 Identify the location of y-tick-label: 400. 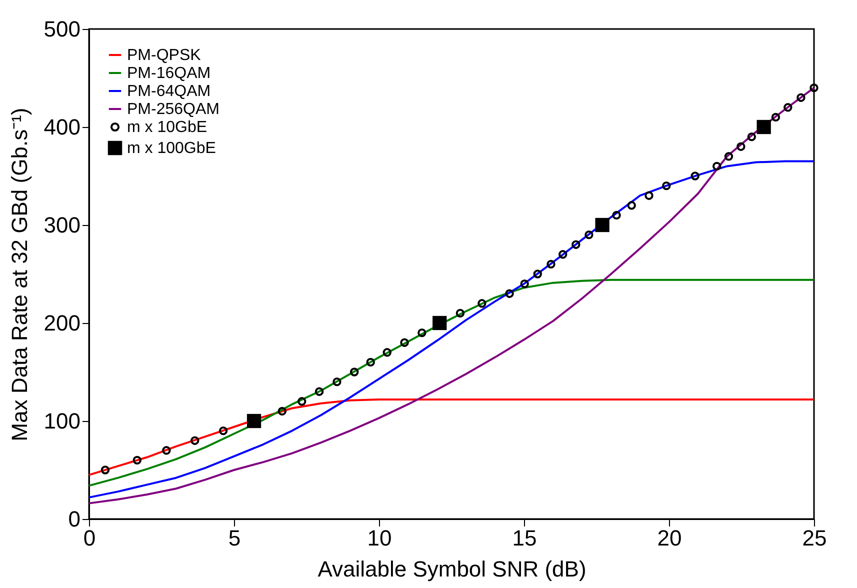
(62, 127).